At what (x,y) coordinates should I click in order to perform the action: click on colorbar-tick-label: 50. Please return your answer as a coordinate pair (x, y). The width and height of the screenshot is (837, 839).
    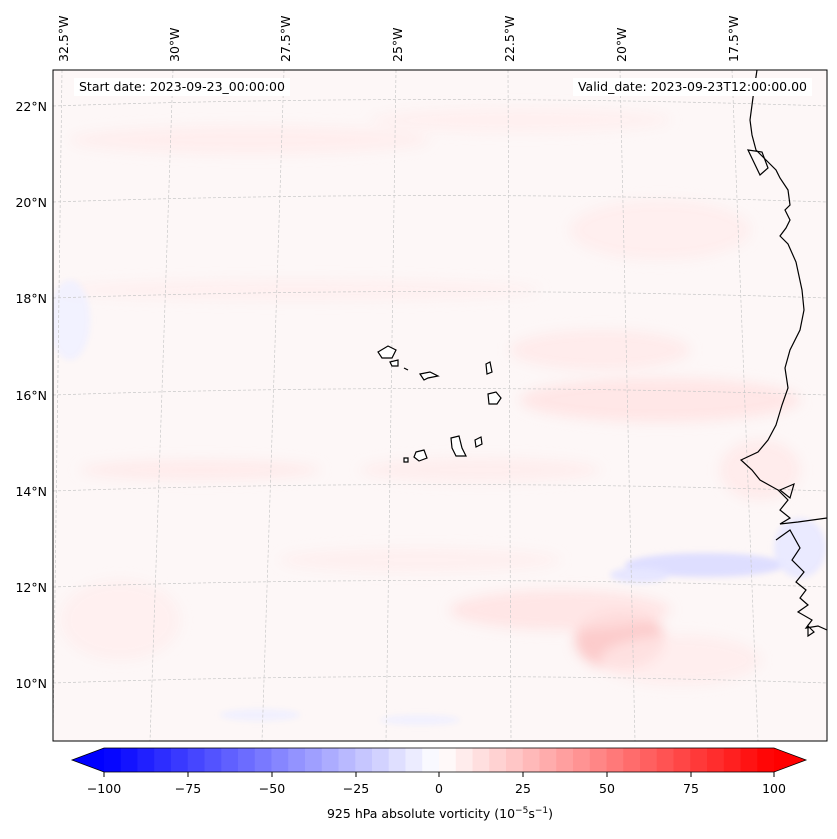
    Looking at the image, I should click on (607, 788).